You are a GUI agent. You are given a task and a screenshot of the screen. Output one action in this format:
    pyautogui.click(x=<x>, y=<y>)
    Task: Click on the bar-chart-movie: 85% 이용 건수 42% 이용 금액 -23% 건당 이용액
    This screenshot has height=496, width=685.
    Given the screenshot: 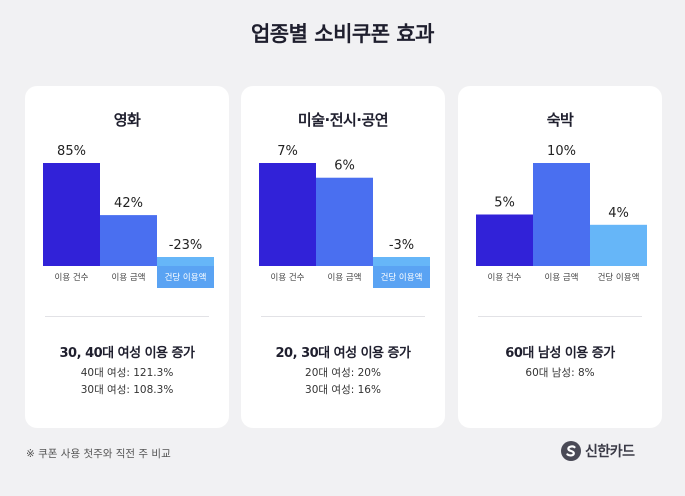 What is the action you would take?
    pyautogui.click(x=128, y=216)
    